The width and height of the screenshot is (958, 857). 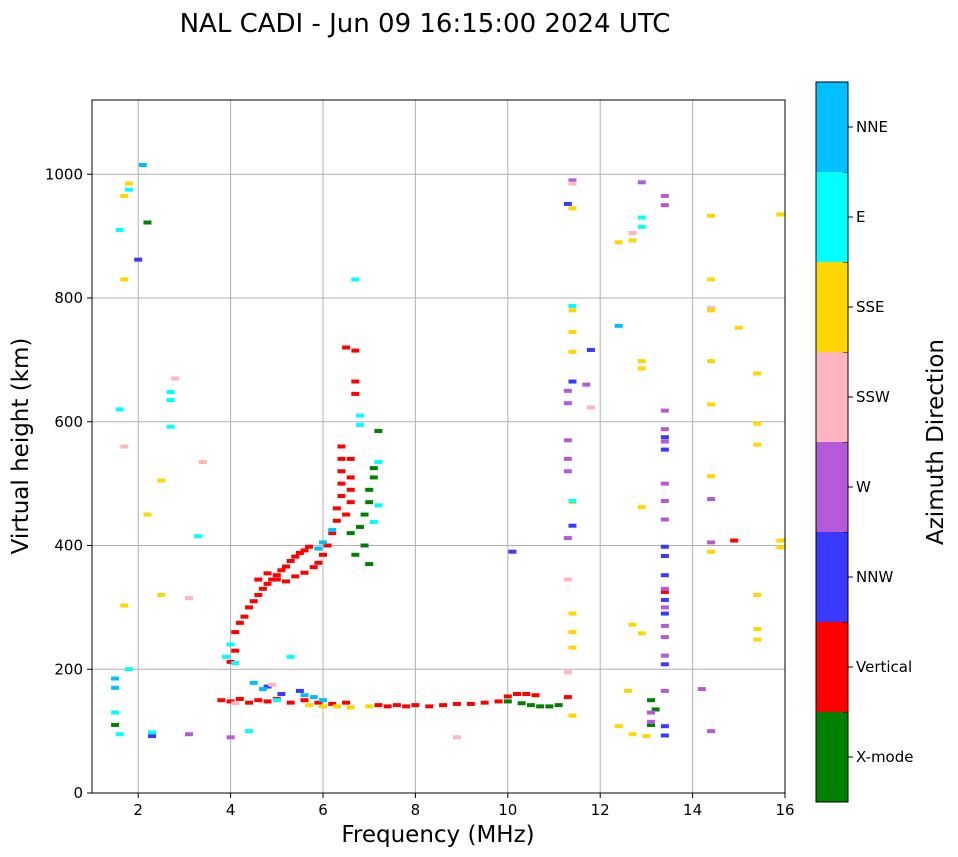 I want to click on x-axis-ticks: 2 4 6 8 10 12 14 16, so click(x=464, y=806).